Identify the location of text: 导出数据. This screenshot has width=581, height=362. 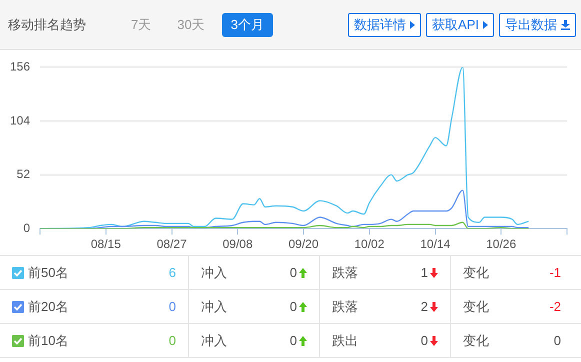
(537, 24).